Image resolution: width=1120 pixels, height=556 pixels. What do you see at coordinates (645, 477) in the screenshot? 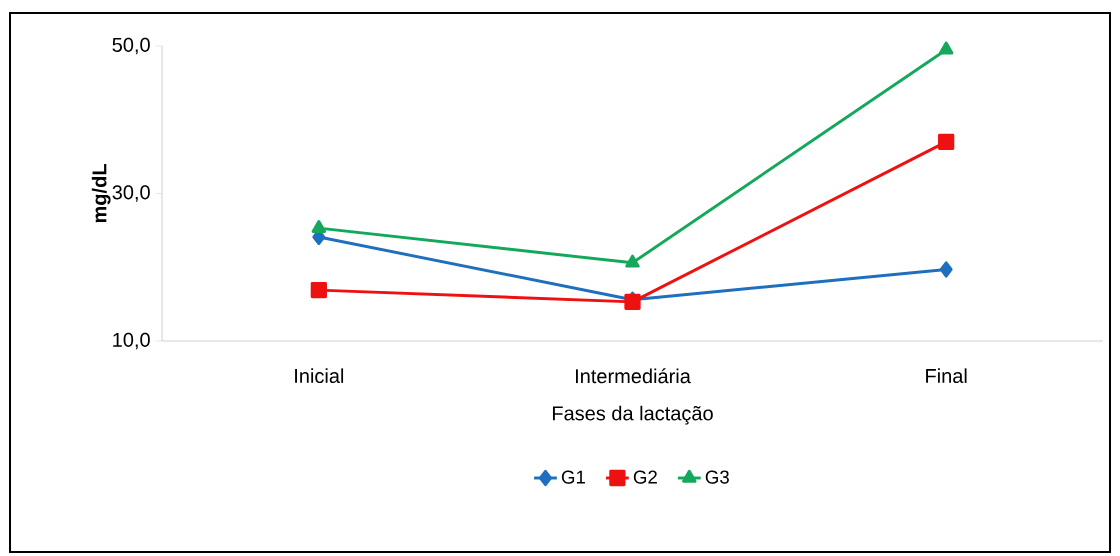
I see `legend-label: G2` at bounding box center [645, 477].